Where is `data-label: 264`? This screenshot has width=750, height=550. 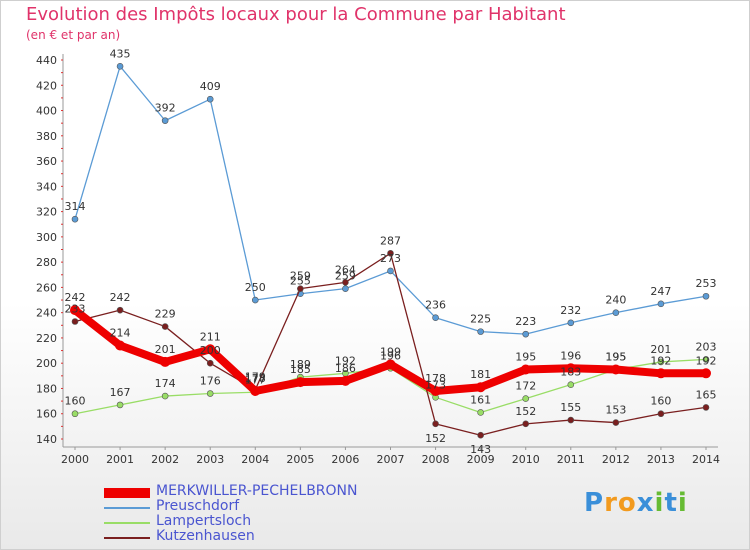 data-label: 264 is located at coordinates (345, 269).